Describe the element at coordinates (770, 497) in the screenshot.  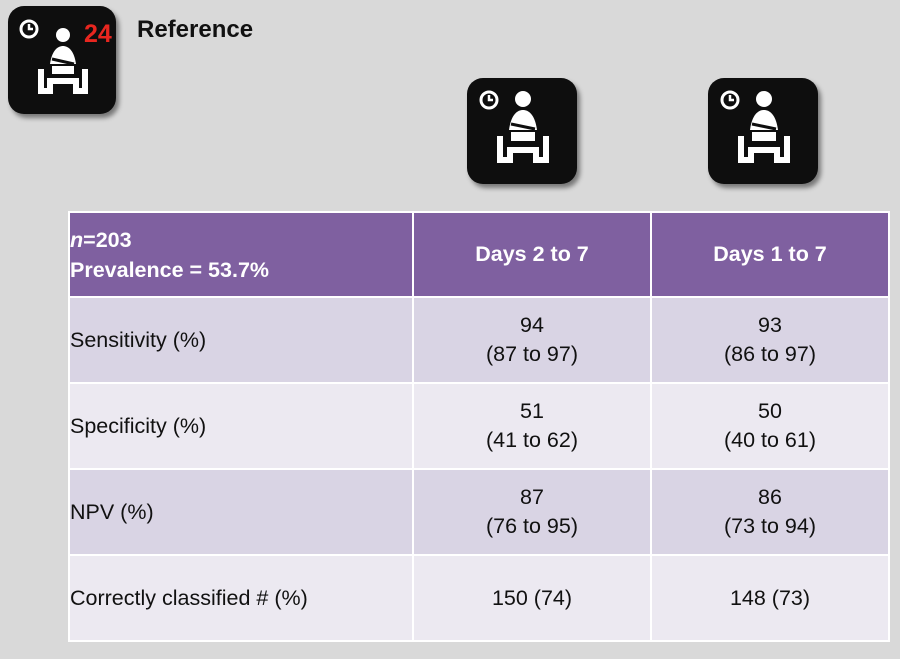
I see `cell-value: 86` at that location.